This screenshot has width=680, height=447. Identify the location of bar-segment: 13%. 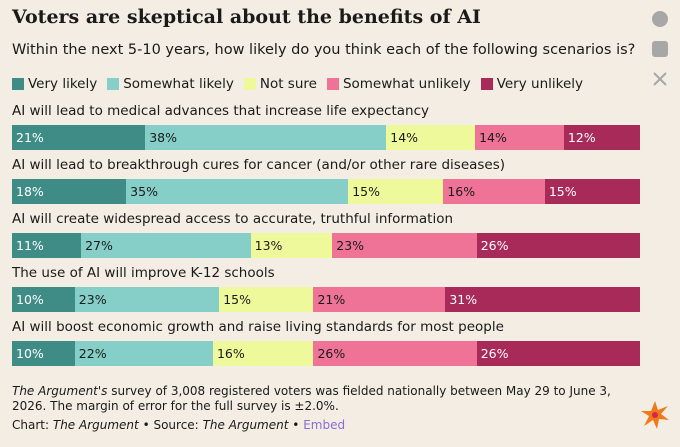
(291, 245).